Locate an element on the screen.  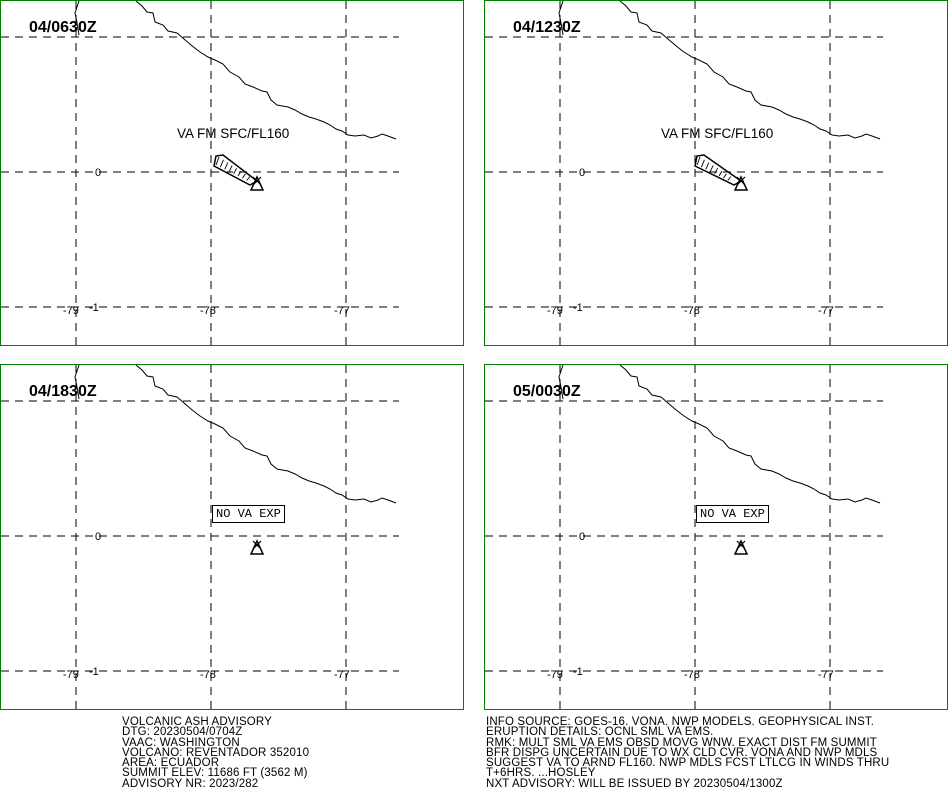
panel-valid-time: 05/0030Z is located at coordinates (547, 391).